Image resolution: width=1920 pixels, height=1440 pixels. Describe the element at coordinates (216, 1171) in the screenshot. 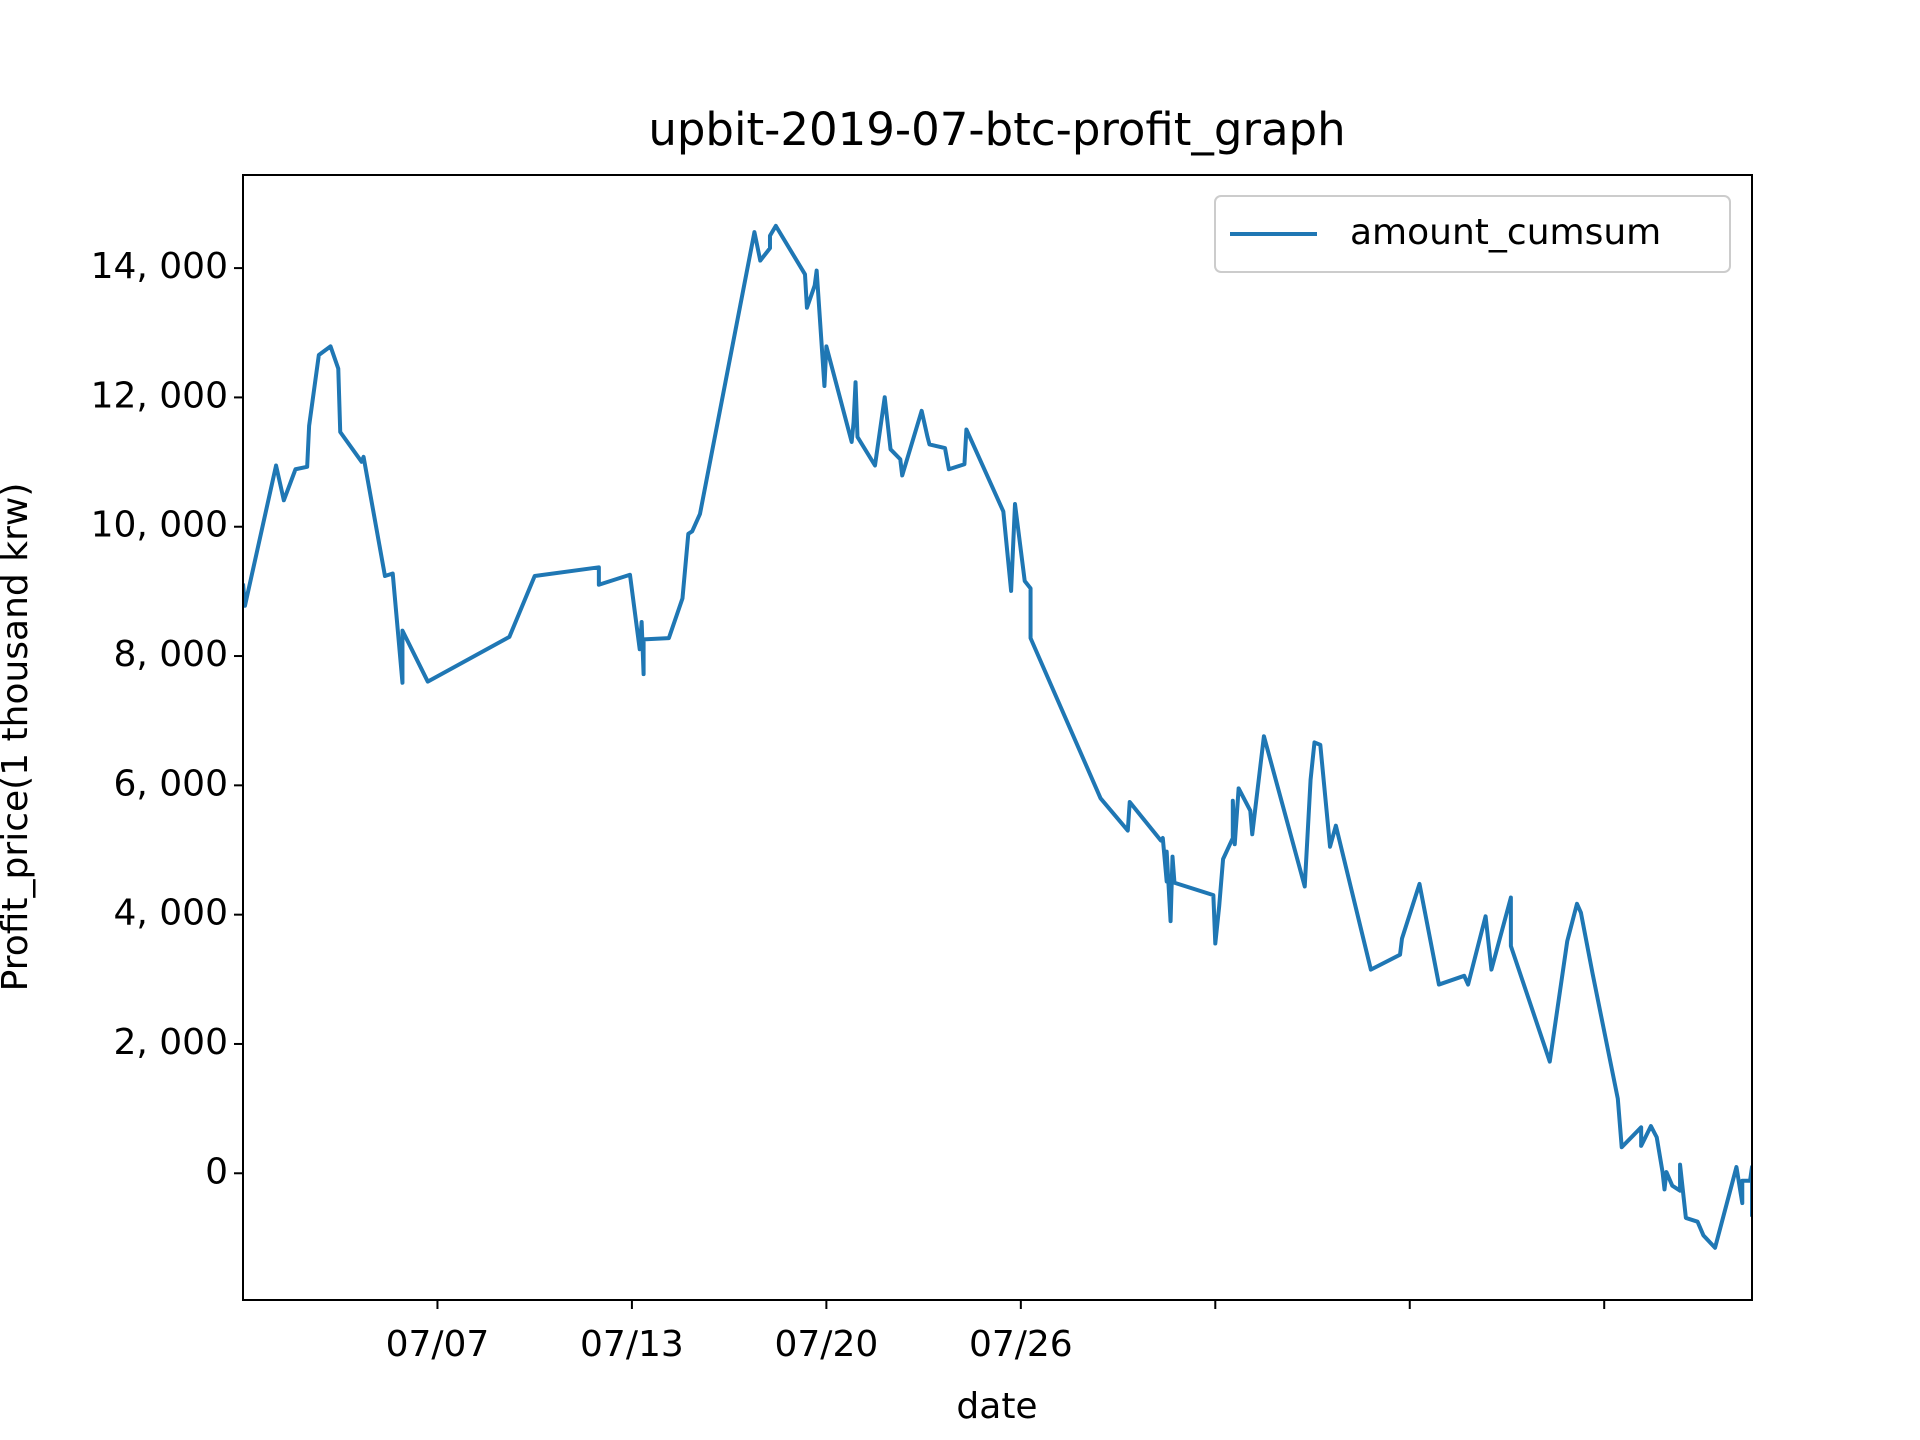

I see `y-tick-label: 0` at that location.